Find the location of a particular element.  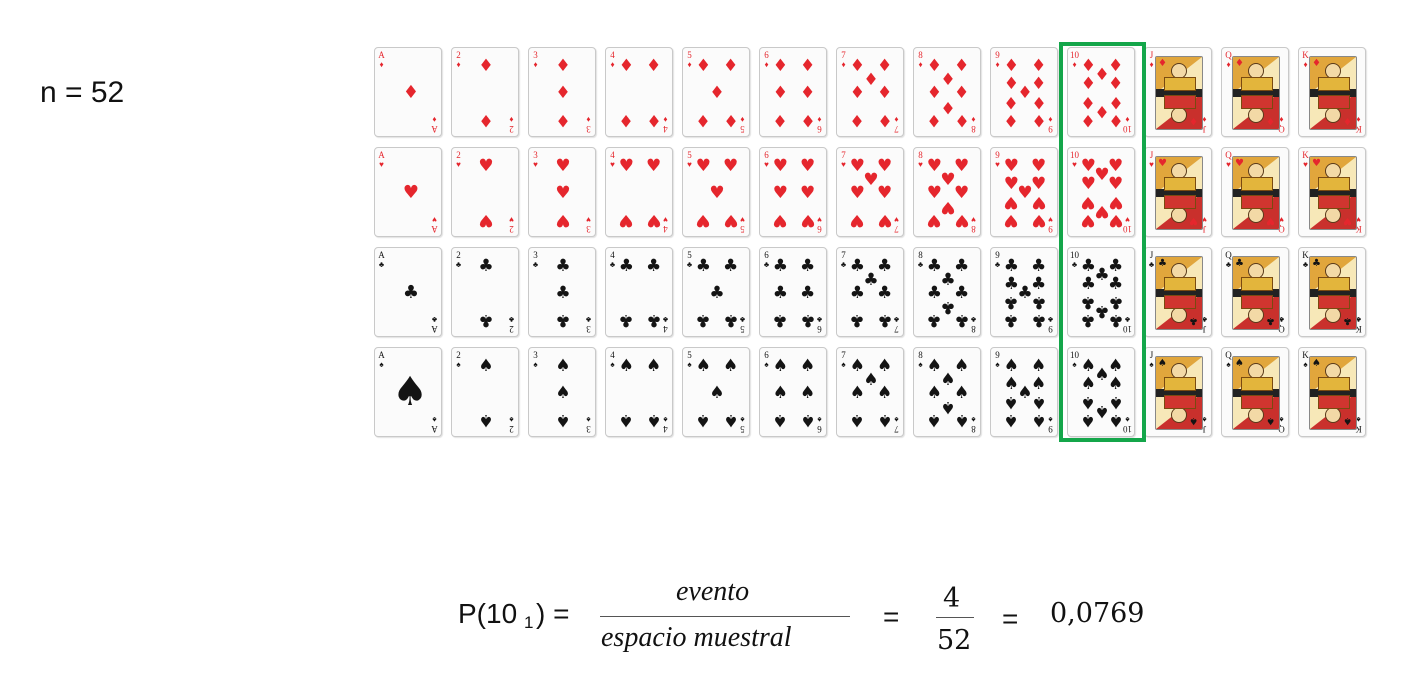

card-rank-label: A is located at coordinates (381, 355).